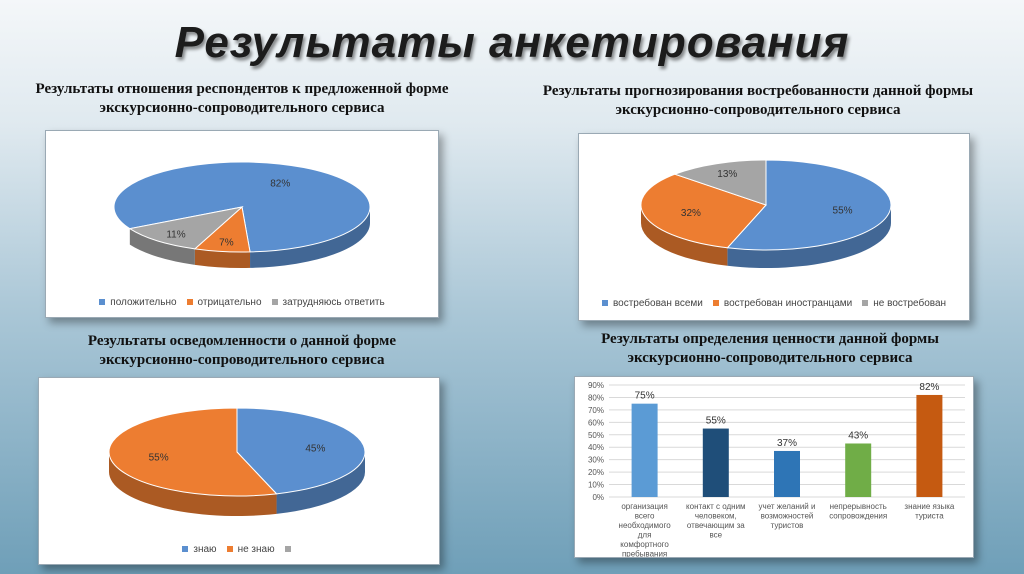  I want to click on pie-label-1: 7%, so click(226, 243).